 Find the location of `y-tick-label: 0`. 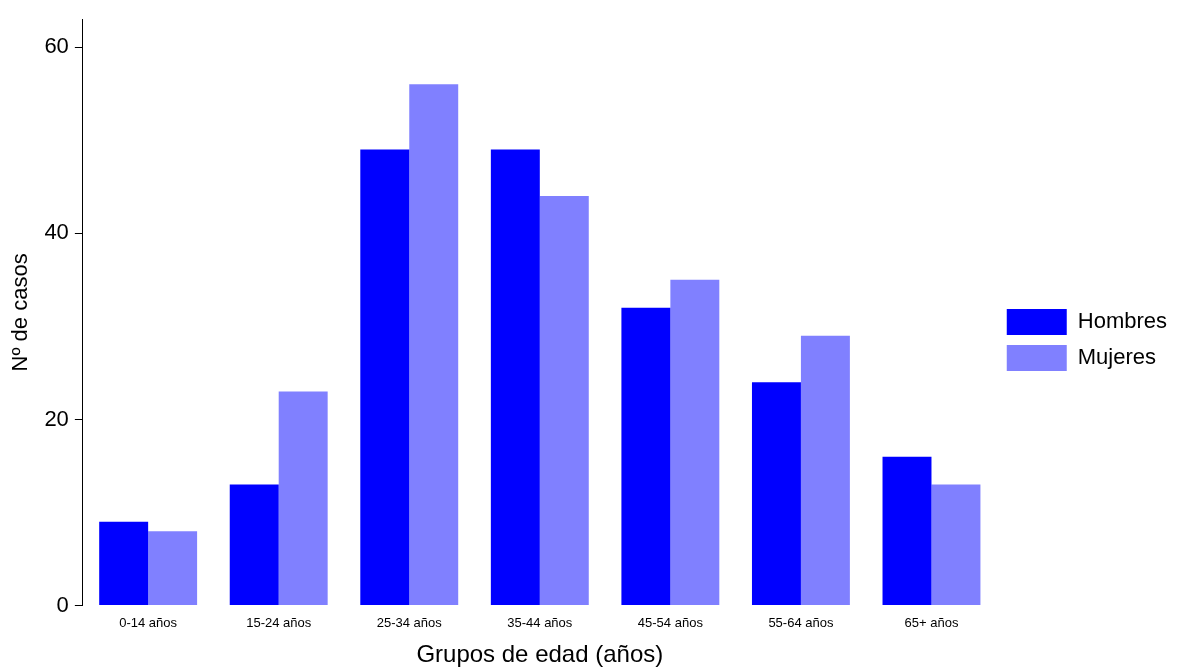

y-tick-label: 0 is located at coordinates (62, 604).